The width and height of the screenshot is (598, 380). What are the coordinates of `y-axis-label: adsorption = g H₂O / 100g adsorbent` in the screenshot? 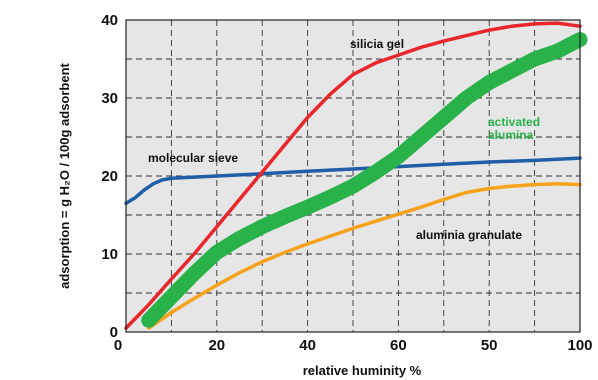 It's located at (64, 175).